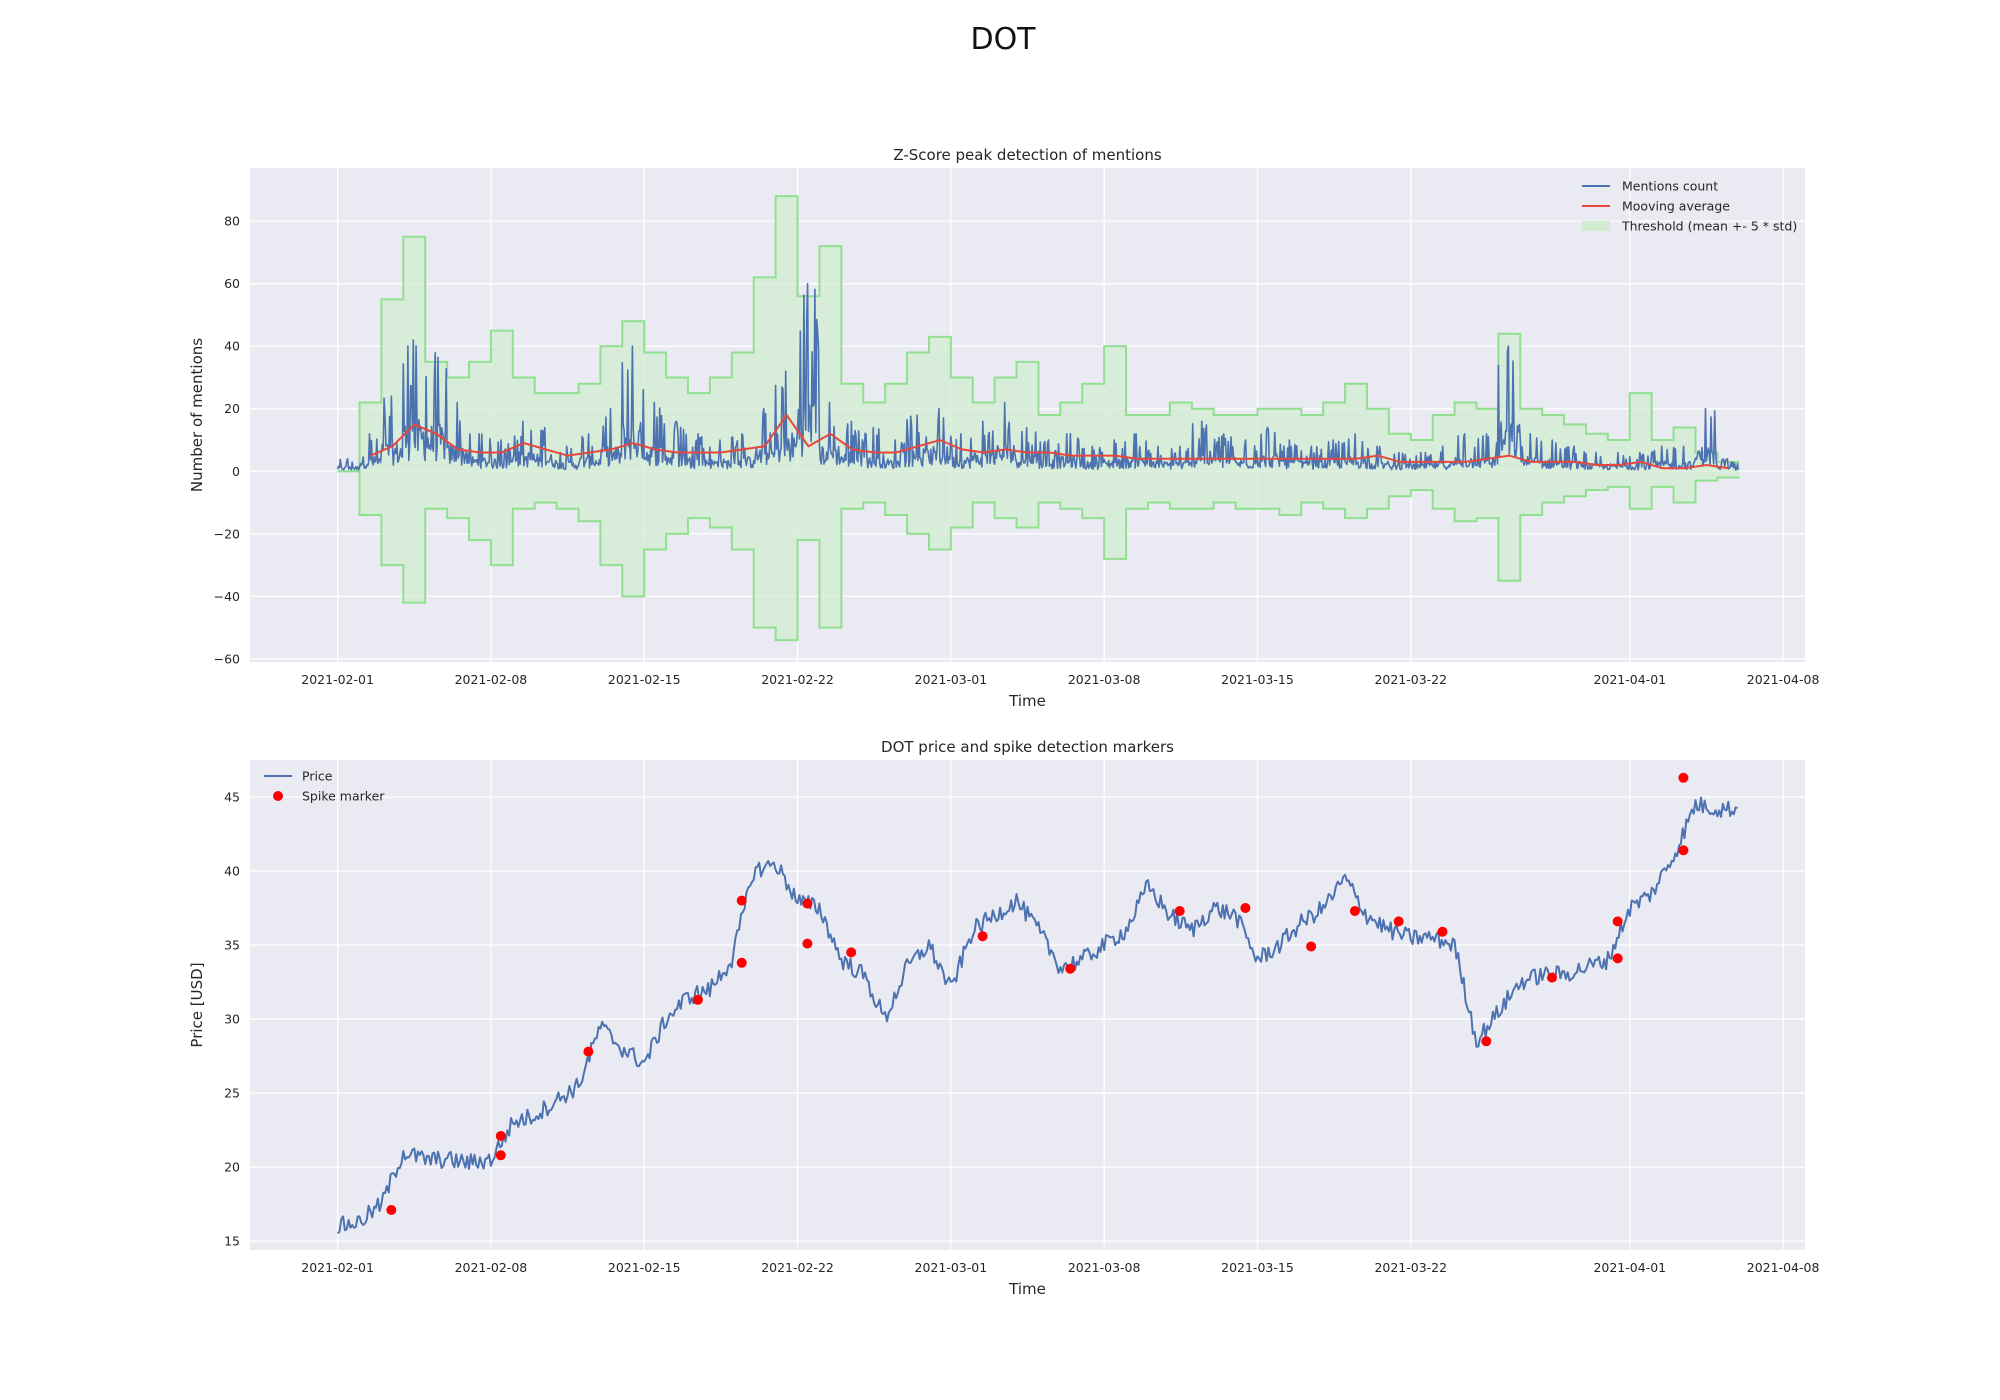 The height and width of the screenshot is (1400, 2000). I want to click on y-tick-label: 25, so click(232, 1093).